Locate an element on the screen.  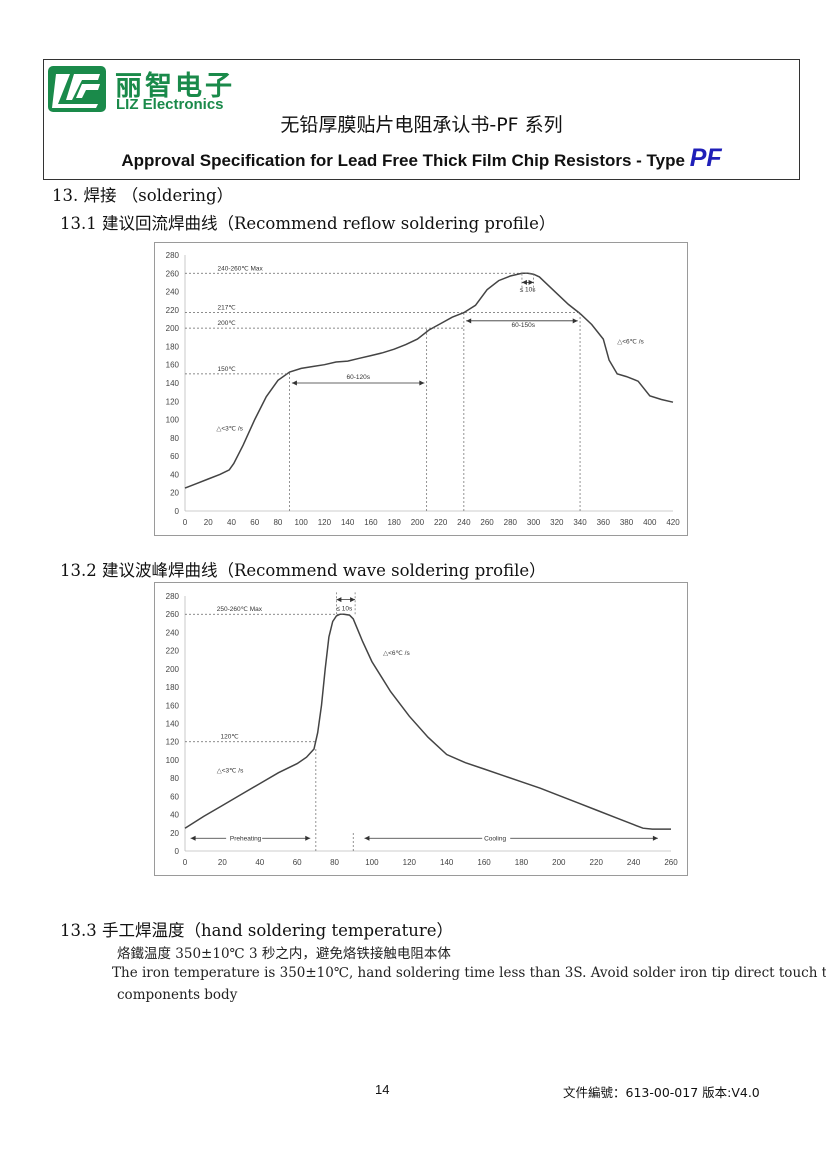
t150-label: 150℃ is located at coordinates (227, 369).